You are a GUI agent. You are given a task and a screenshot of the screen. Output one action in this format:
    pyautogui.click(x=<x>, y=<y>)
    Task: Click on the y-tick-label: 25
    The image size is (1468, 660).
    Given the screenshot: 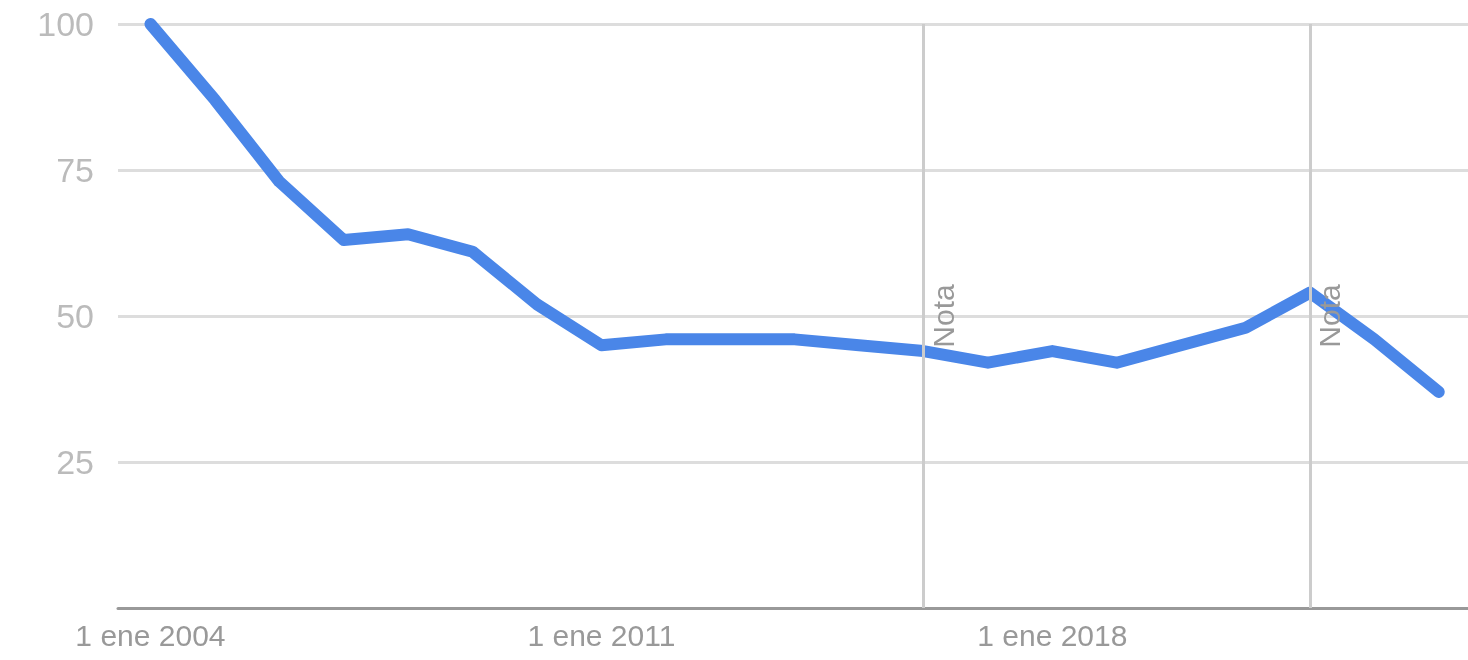 What is the action you would take?
    pyautogui.click(x=75, y=462)
    